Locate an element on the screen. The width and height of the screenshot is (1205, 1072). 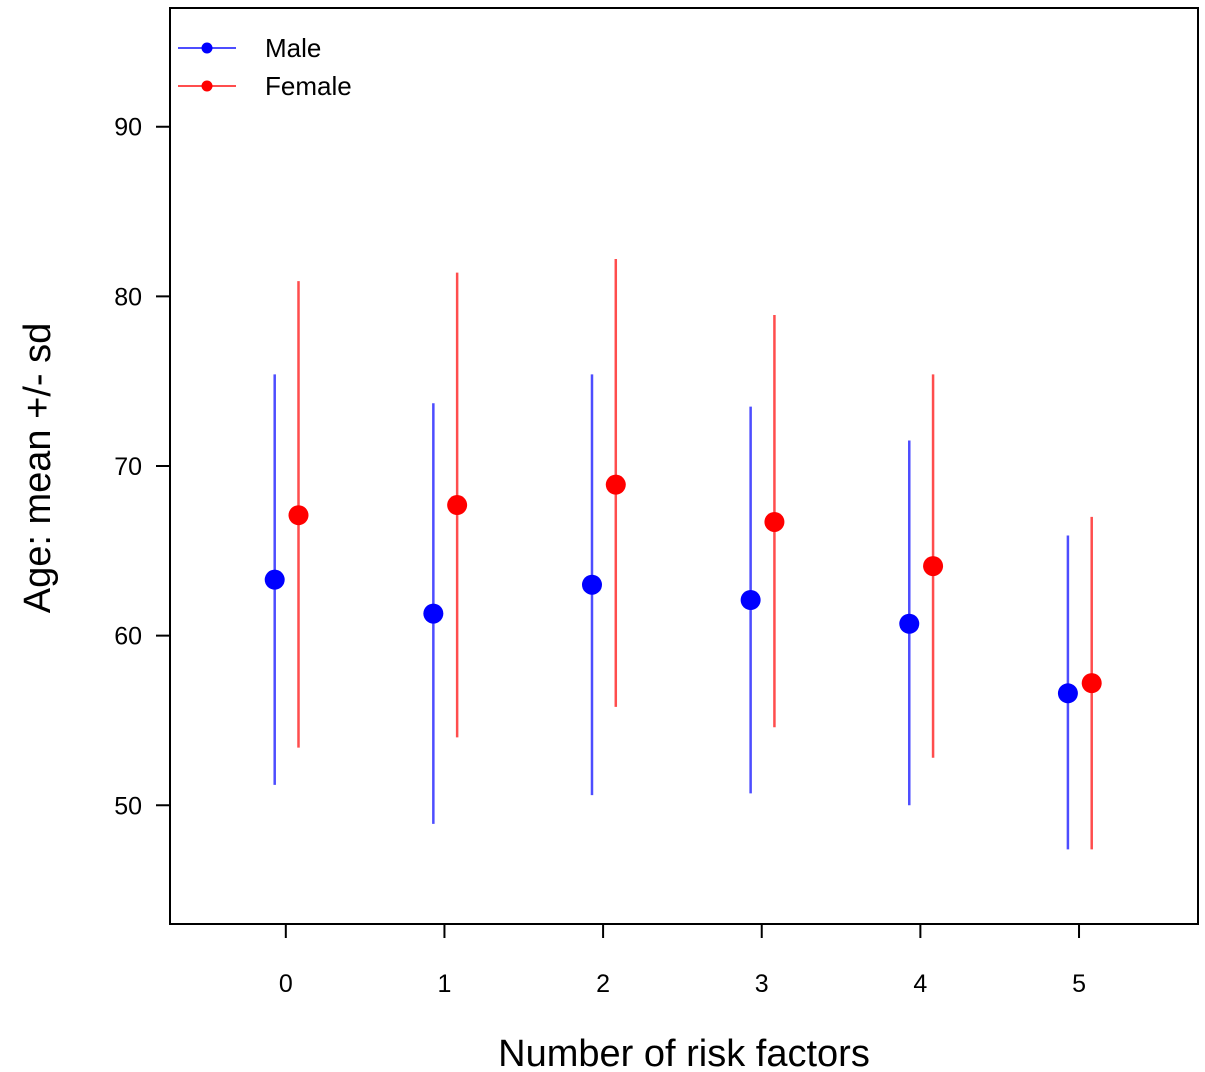
x-axis: 0 1 2 3 4 5 is located at coordinates (682, 961).